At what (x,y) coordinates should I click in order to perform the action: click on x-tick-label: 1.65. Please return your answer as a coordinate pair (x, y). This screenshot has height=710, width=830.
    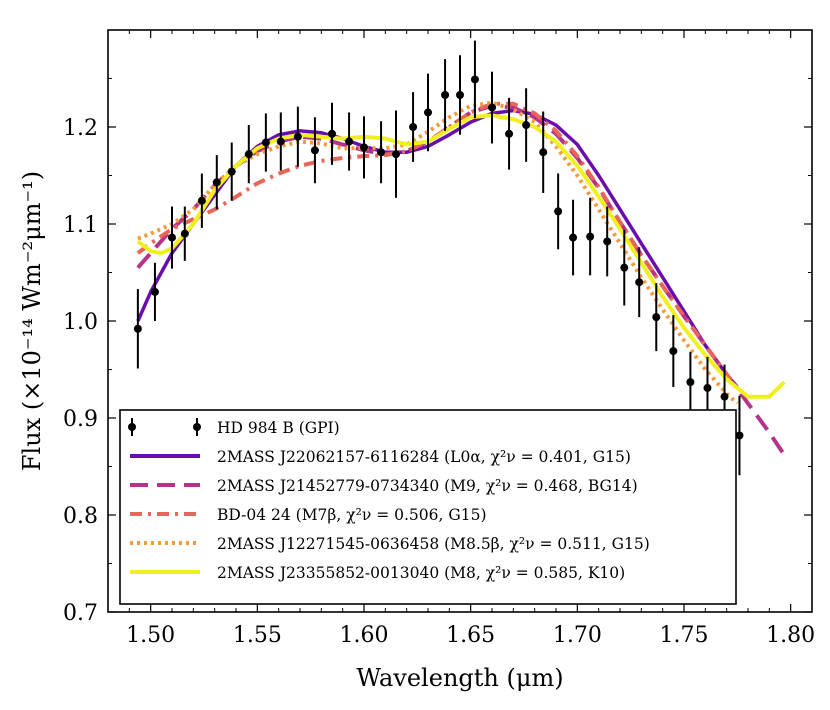
    Looking at the image, I should click on (470, 635).